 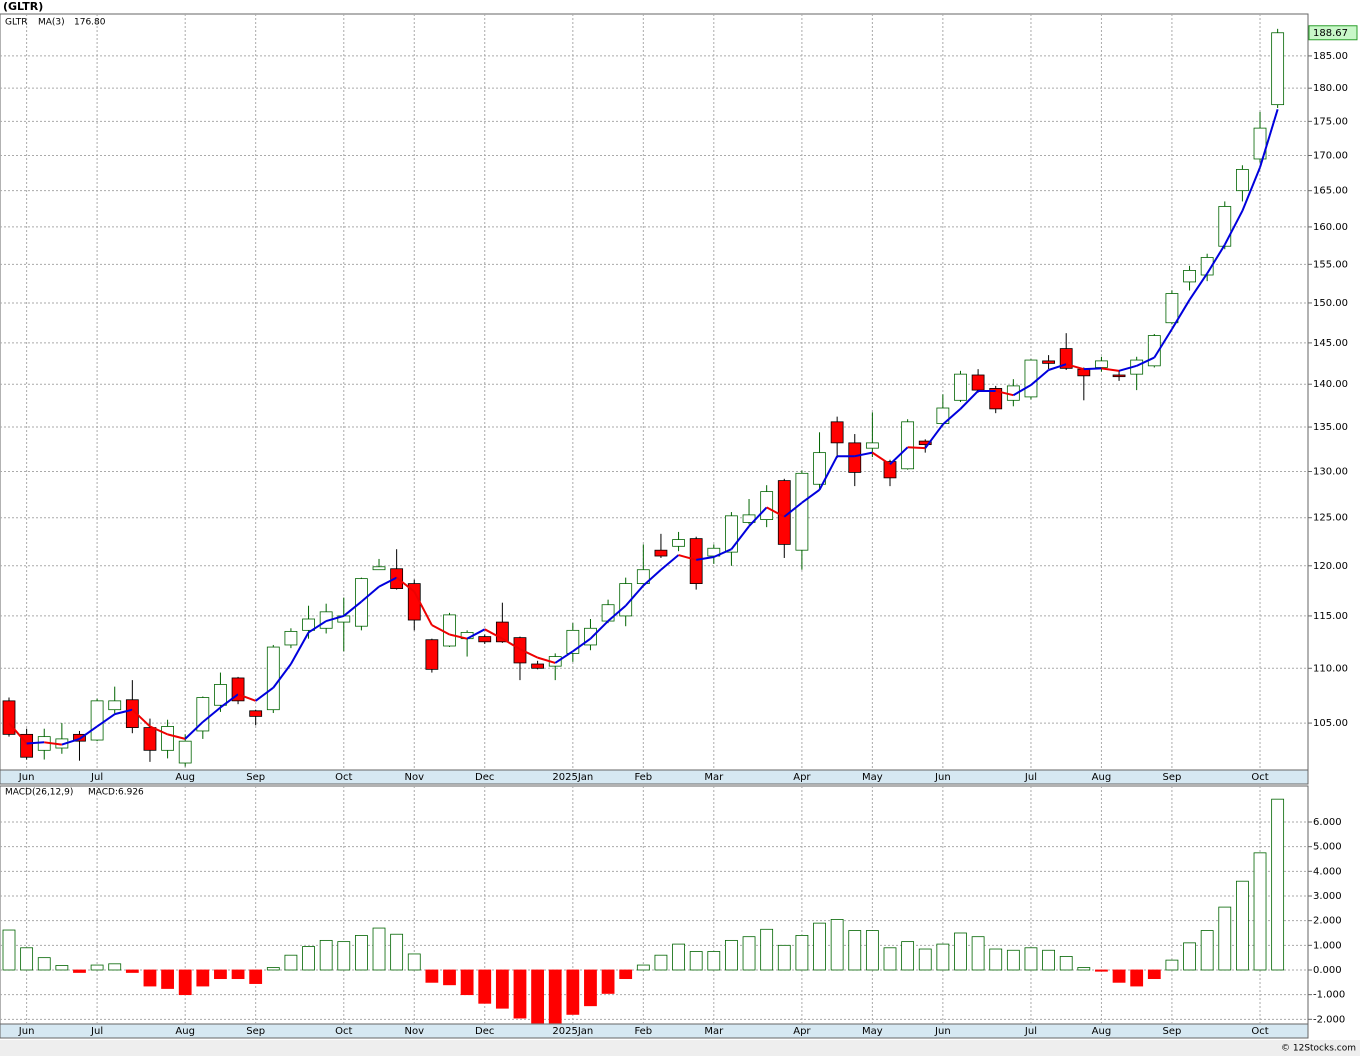 What do you see at coordinates (1330, 156) in the screenshot?
I see `y-tick-label: 170.00` at bounding box center [1330, 156].